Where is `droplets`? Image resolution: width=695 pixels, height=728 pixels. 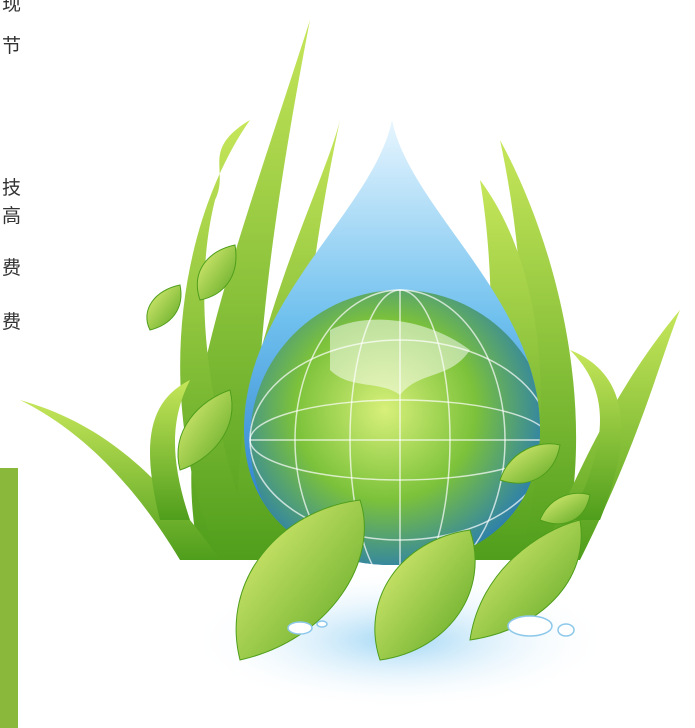
droplets is located at coordinates (431, 626).